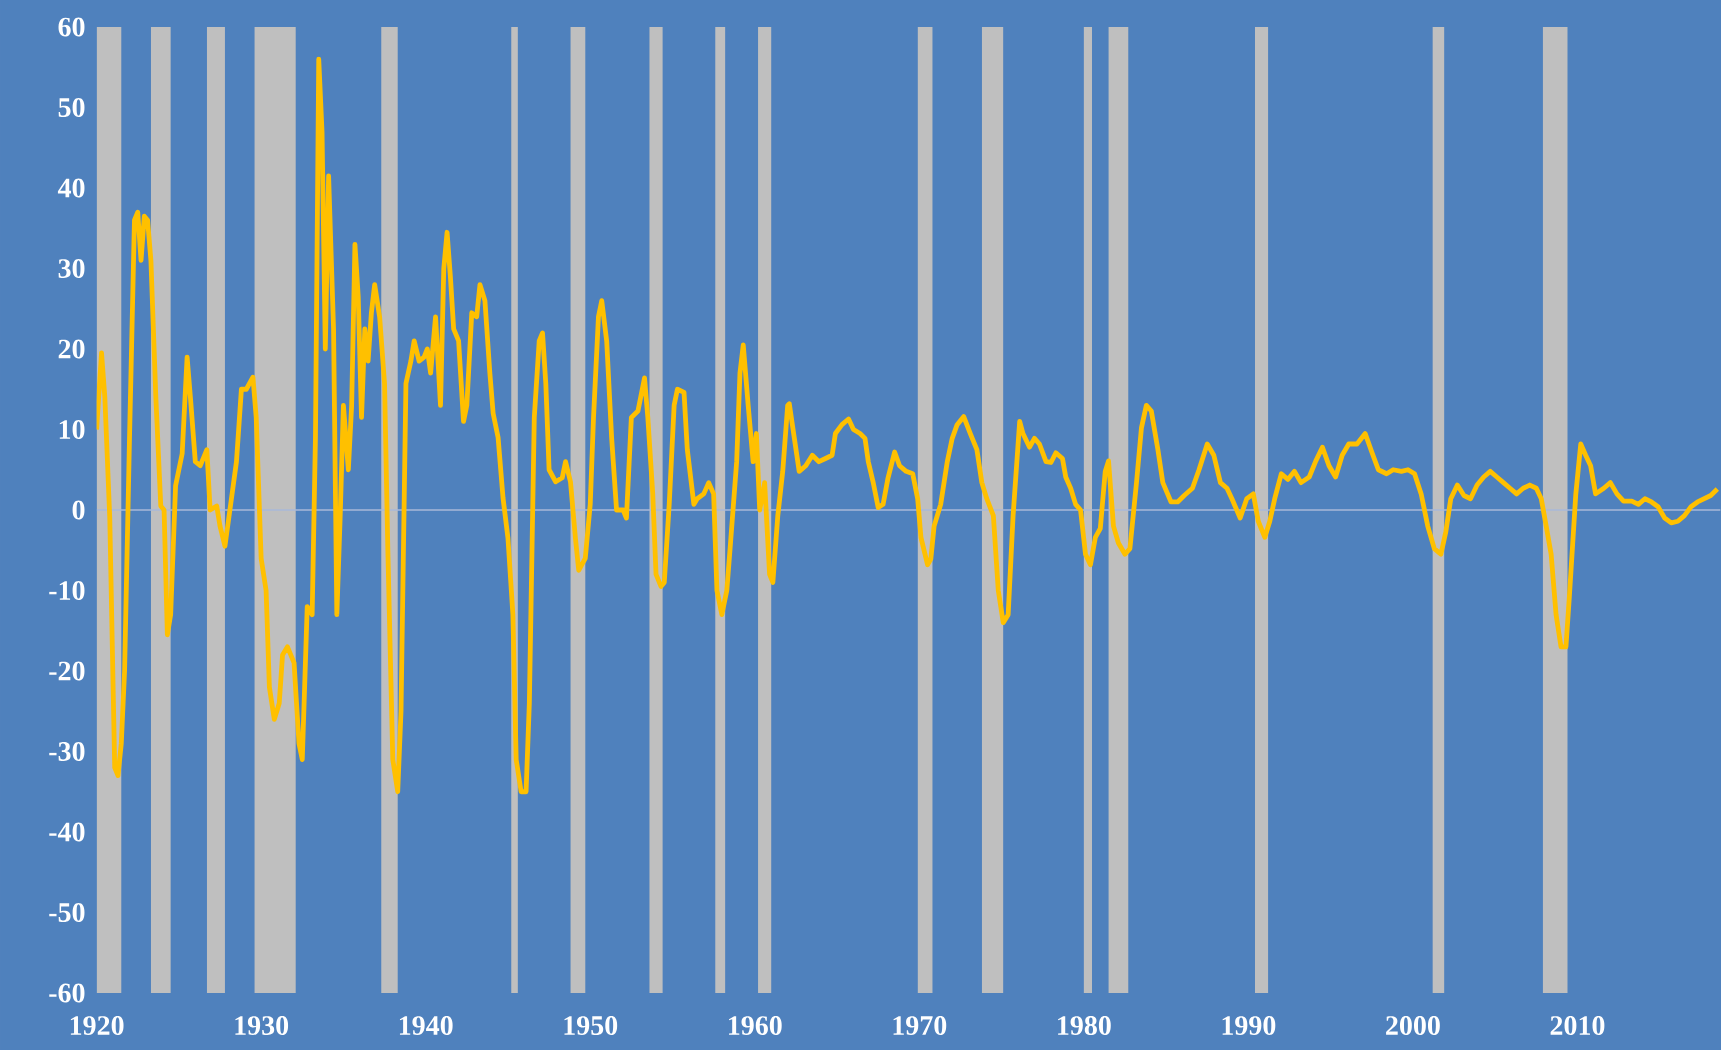  Describe the element at coordinates (920, 1025) in the screenshot. I see `x-tick-label: 1970` at that location.